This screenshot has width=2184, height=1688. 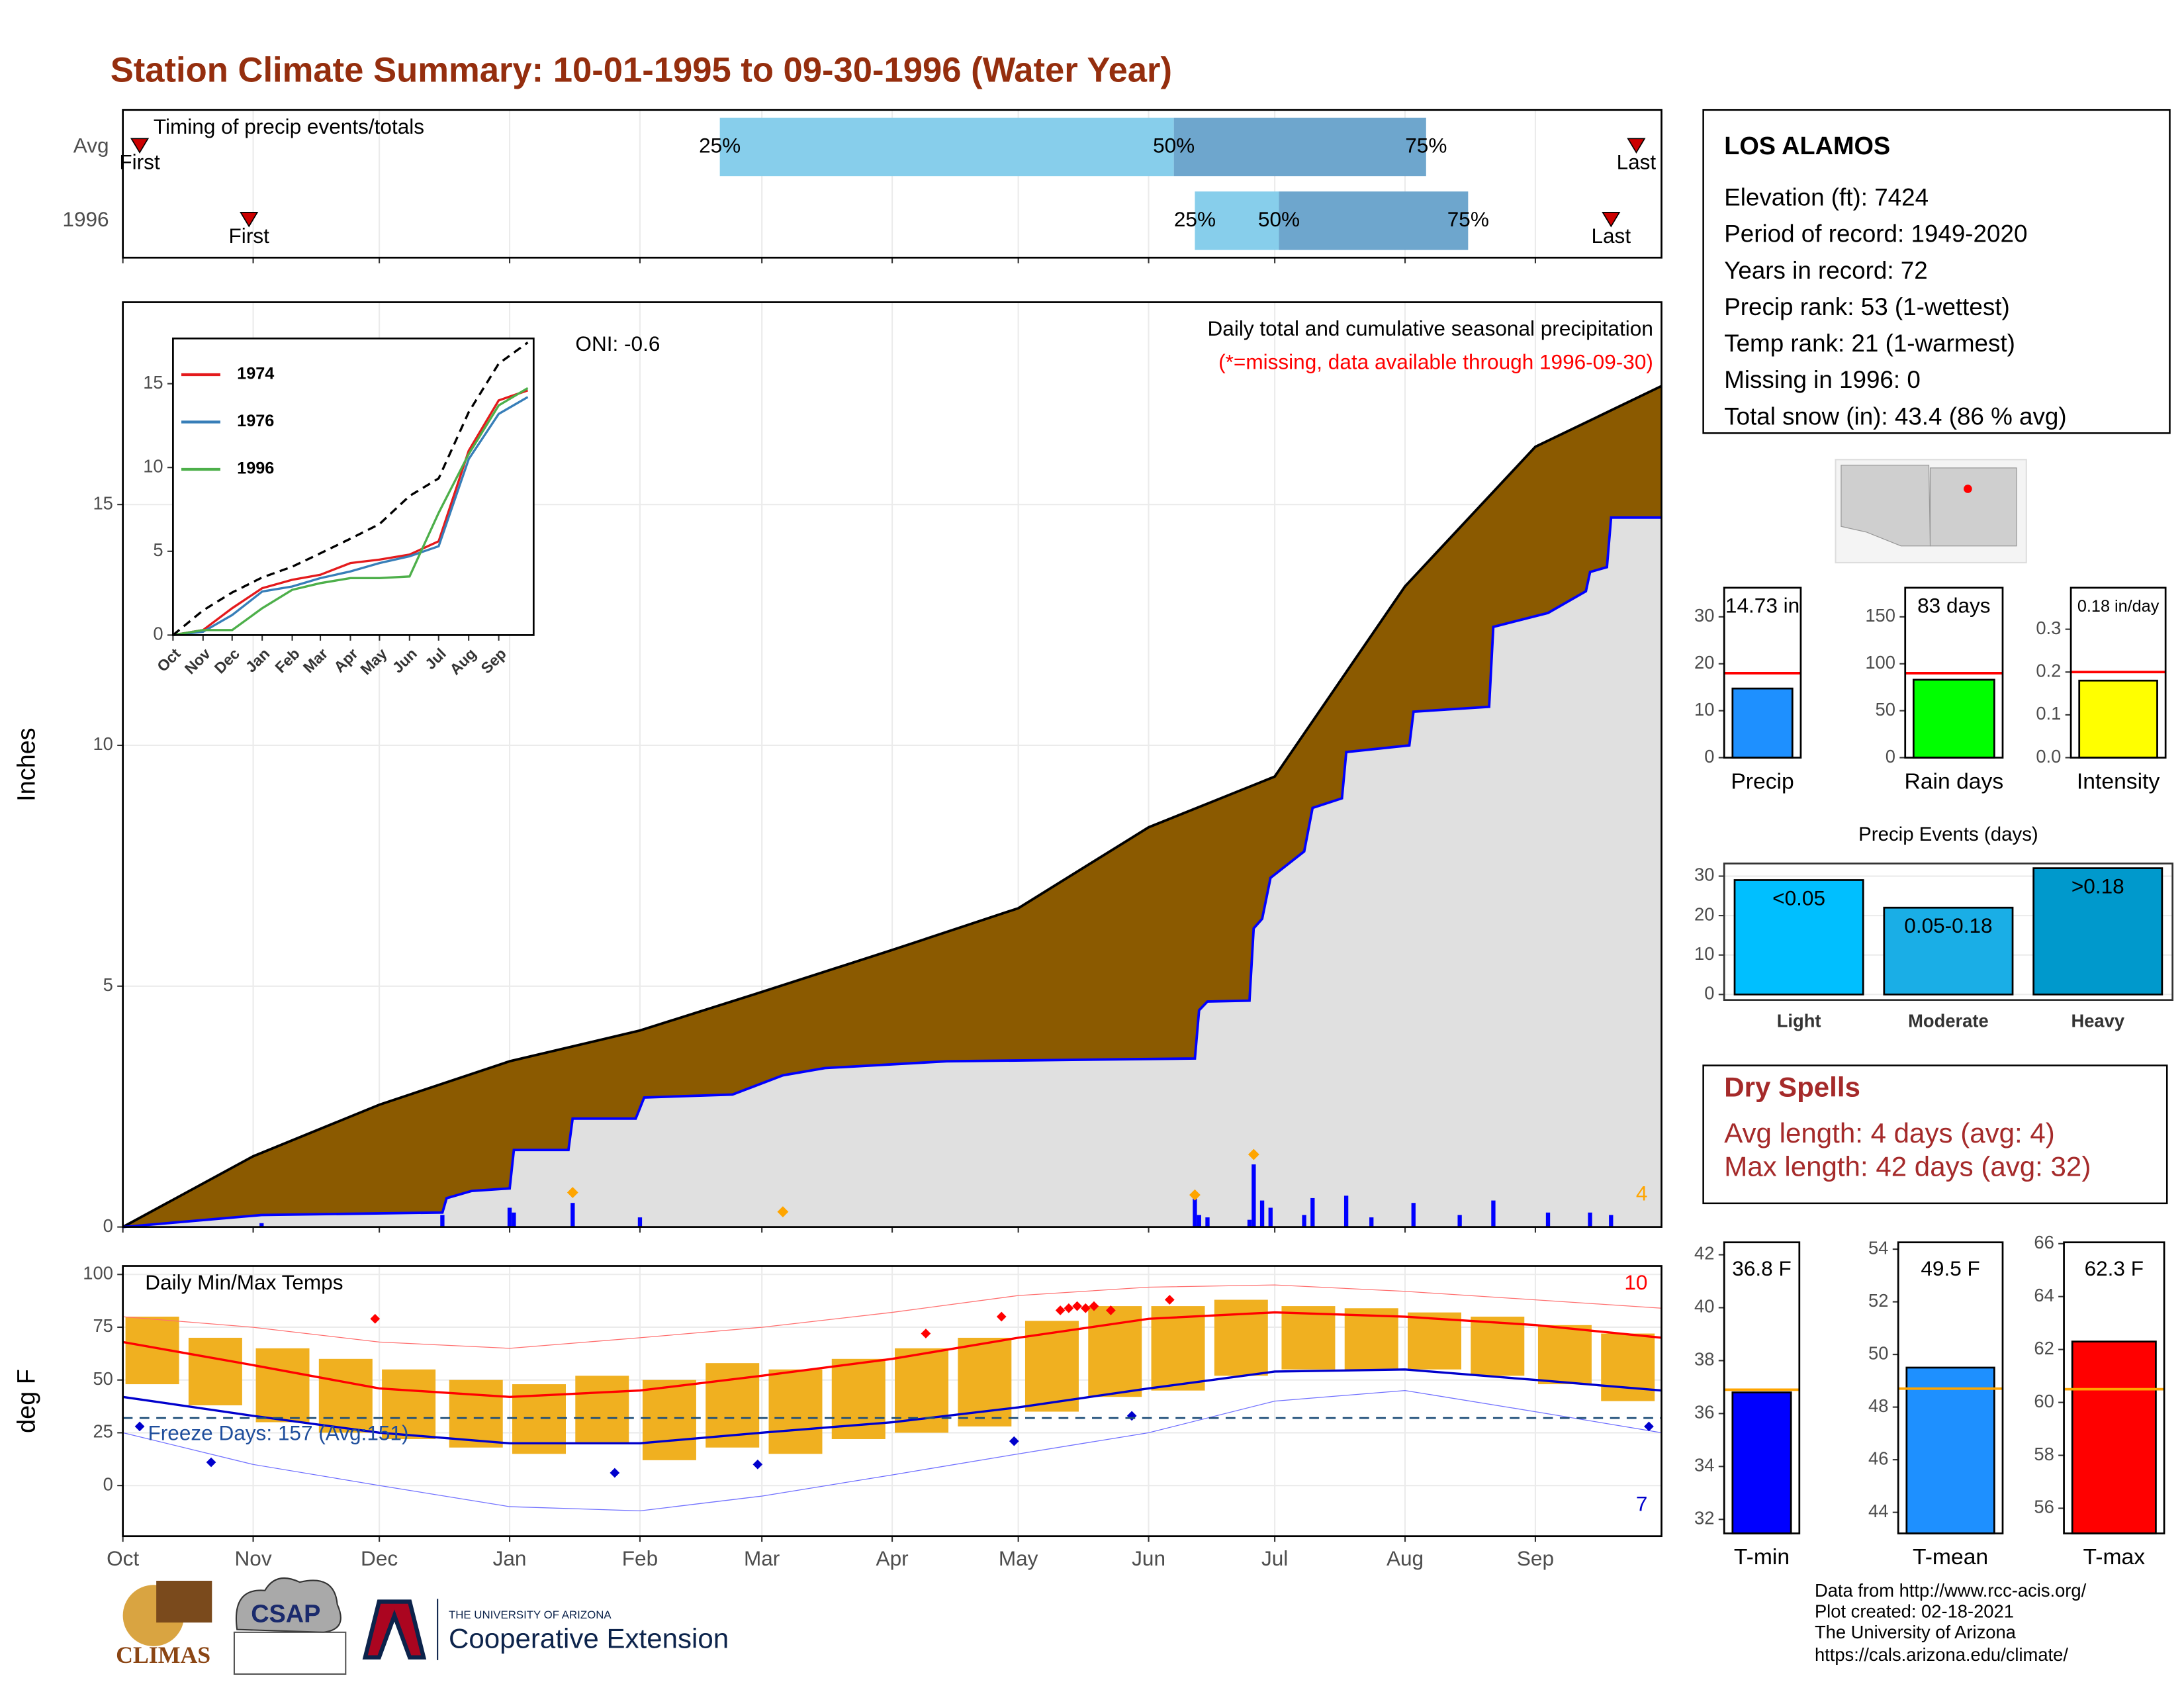 I want to click on y-tick-label: 150, so click(x=1880, y=615).